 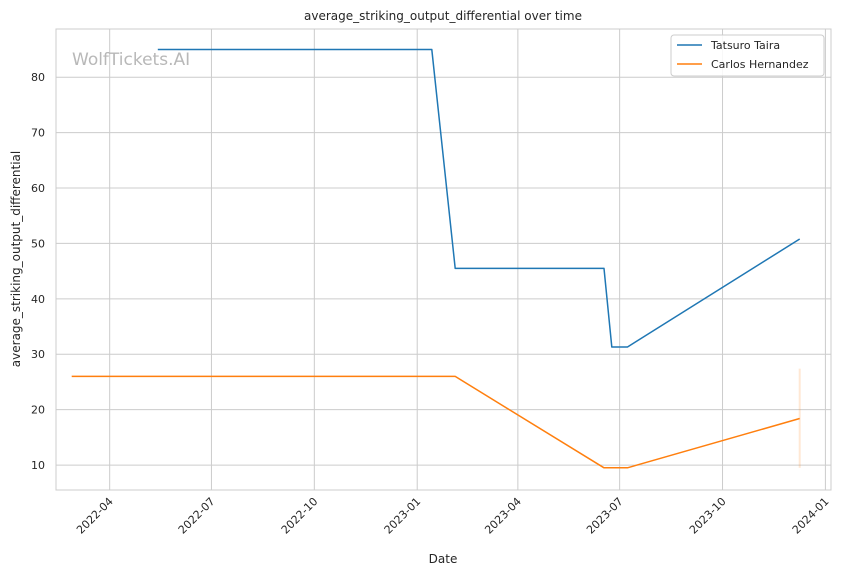 What do you see at coordinates (760, 64) in the screenshot?
I see `legend-label: Carlos Hernandez` at bounding box center [760, 64].